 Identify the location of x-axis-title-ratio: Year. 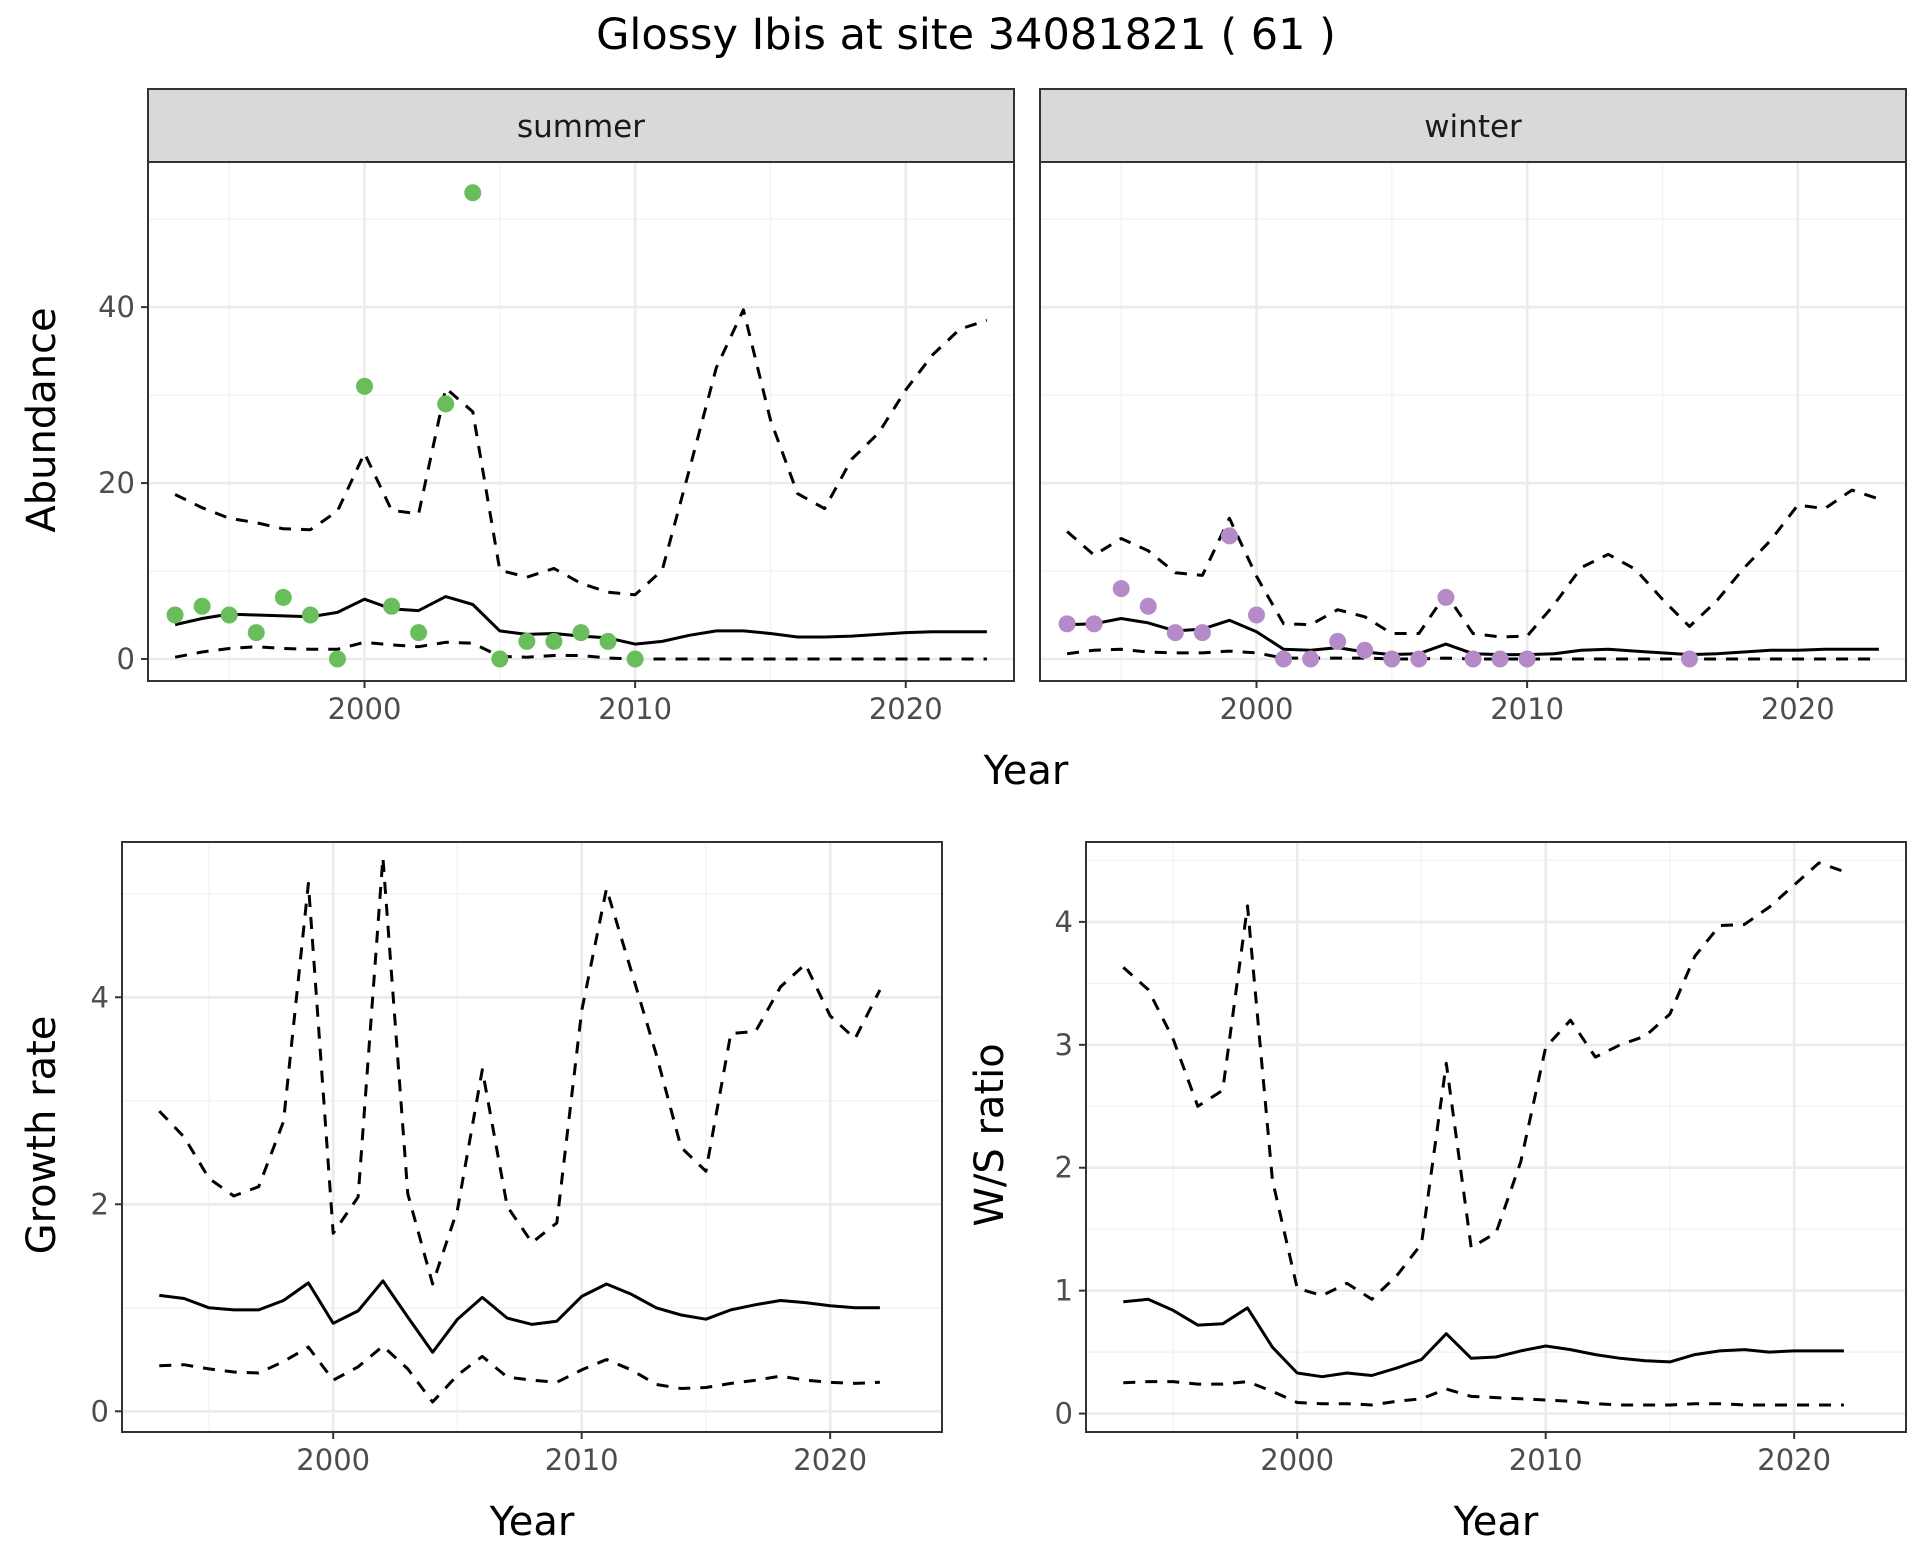
(1496, 1522).